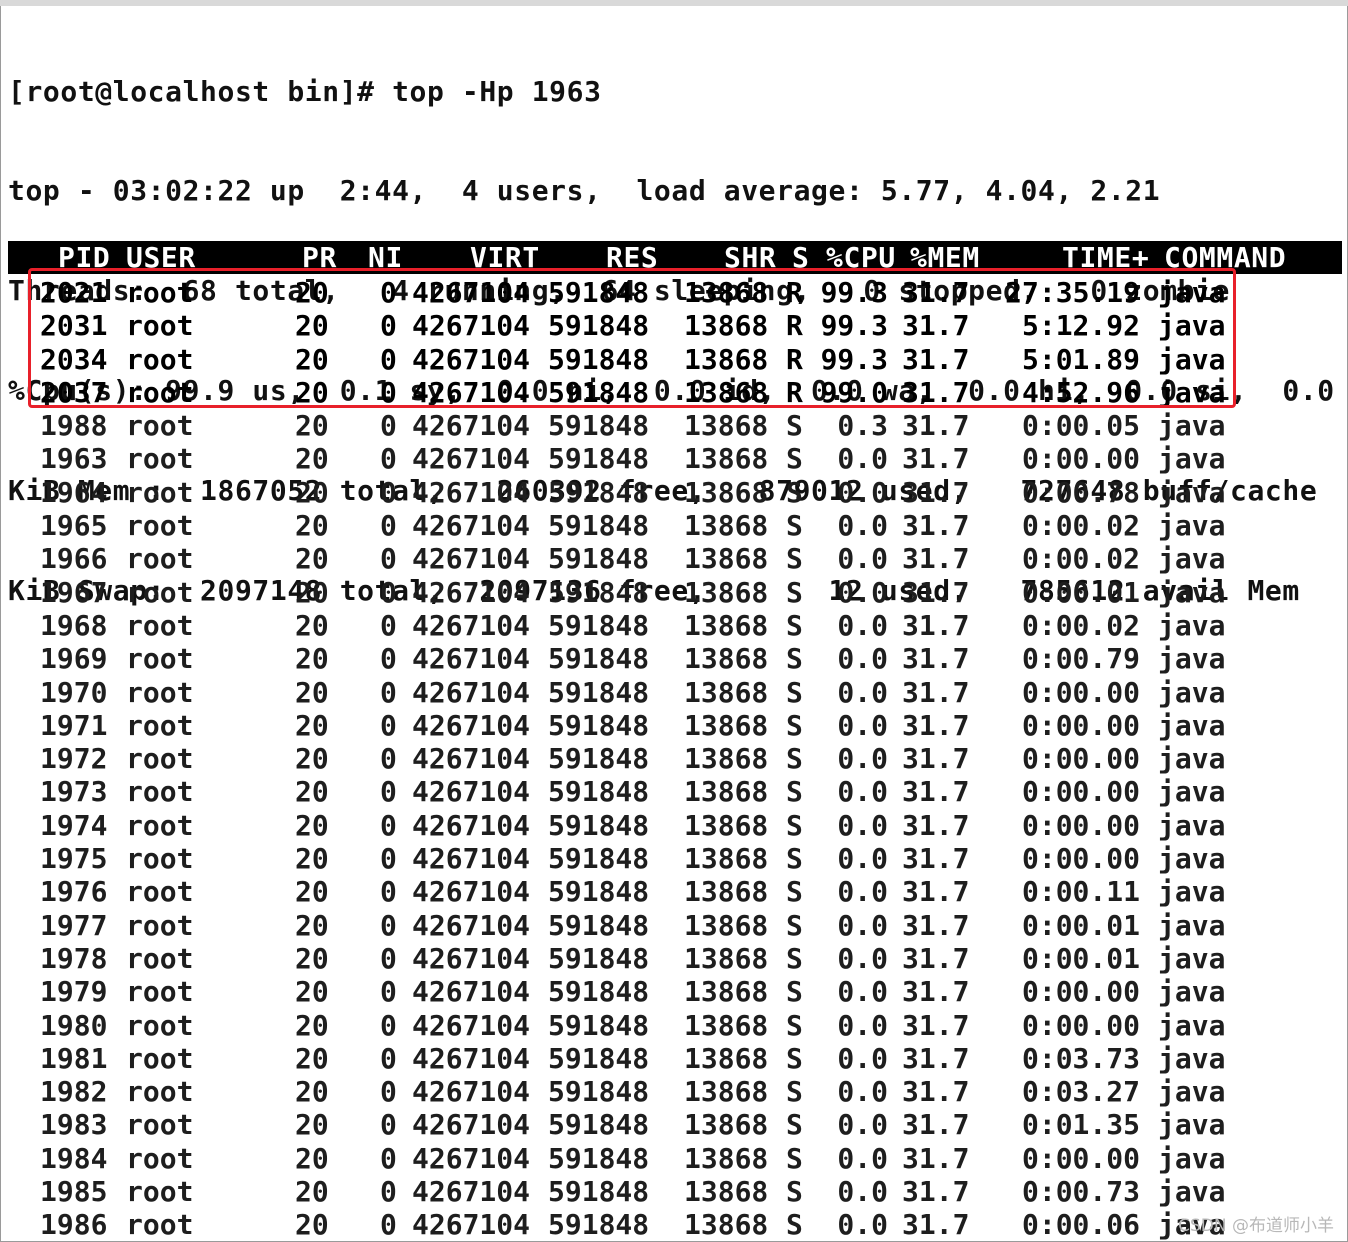 The image size is (1348, 1242). What do you see at coordinates (319, 257) in the screenshot?
I see `header-pr: PR` at bounding box center [319, 257].